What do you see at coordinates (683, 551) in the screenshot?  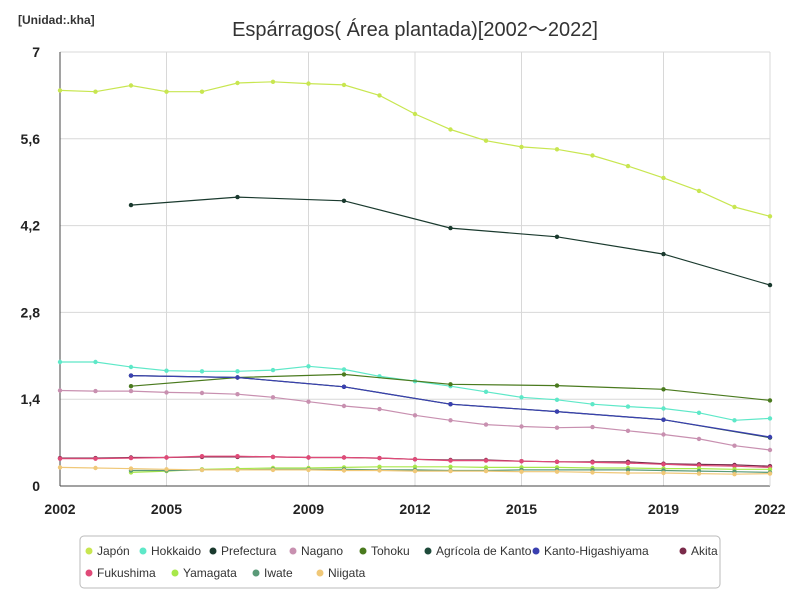 I see `legend-marker-akita` at bounding box center [683, 551].